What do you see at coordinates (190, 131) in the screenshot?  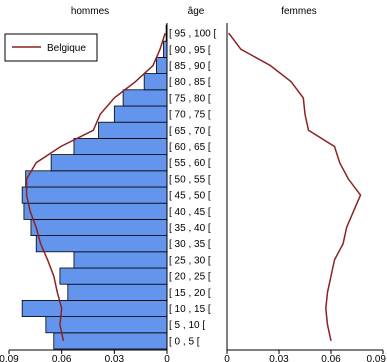 I see `age-label-13: [ 65 , 70 [` at bounding box center [190, 131].